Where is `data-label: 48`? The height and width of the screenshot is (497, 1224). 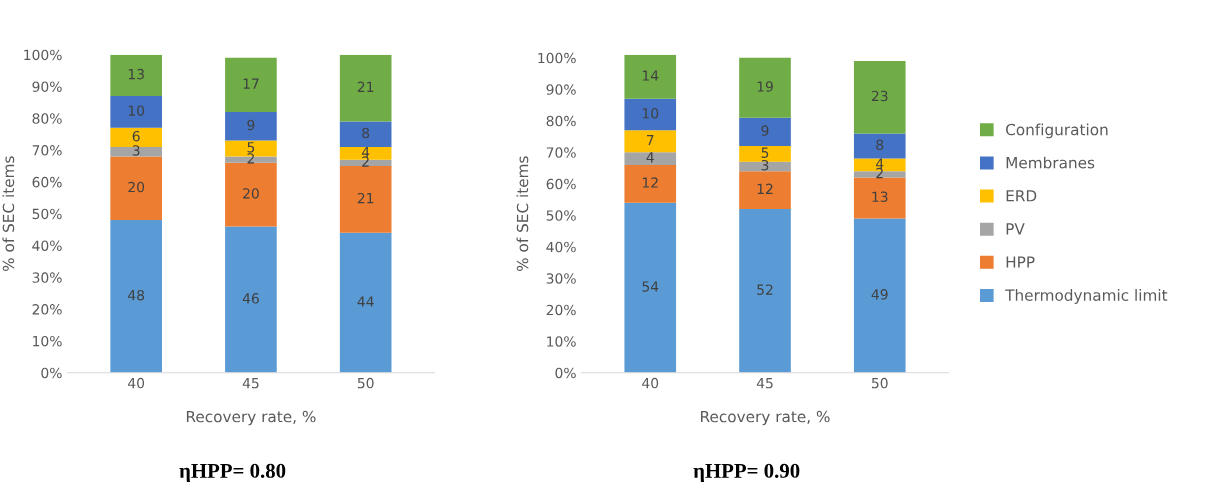
data-label: 48 is located at coordinates (136, 295).